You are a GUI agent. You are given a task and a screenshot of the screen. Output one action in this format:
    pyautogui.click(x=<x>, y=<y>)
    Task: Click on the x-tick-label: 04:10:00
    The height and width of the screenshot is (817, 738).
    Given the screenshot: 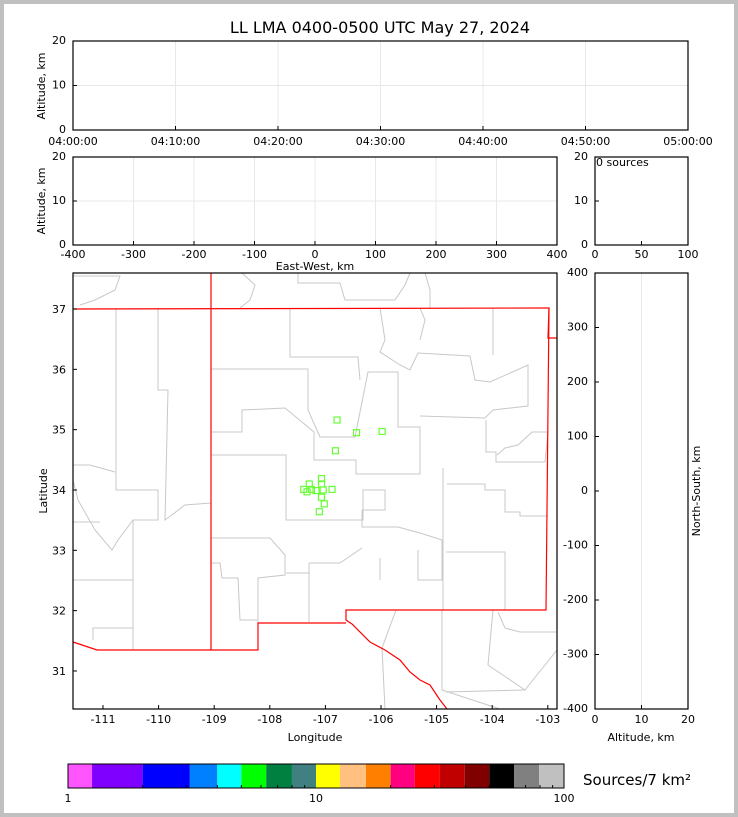 What is the action you would take?
    pyautogui.click(x=175, y=141)
    